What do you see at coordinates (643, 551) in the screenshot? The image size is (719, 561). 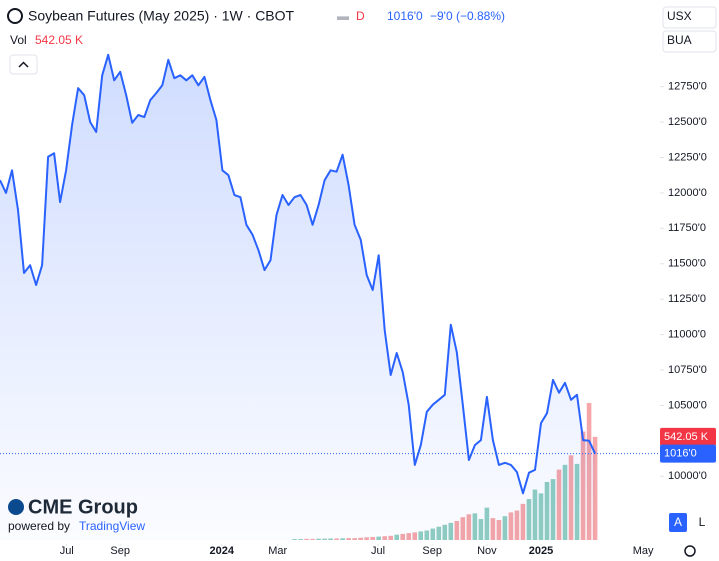 I see `x-tick-label: May` at bounding box center [643, 551].